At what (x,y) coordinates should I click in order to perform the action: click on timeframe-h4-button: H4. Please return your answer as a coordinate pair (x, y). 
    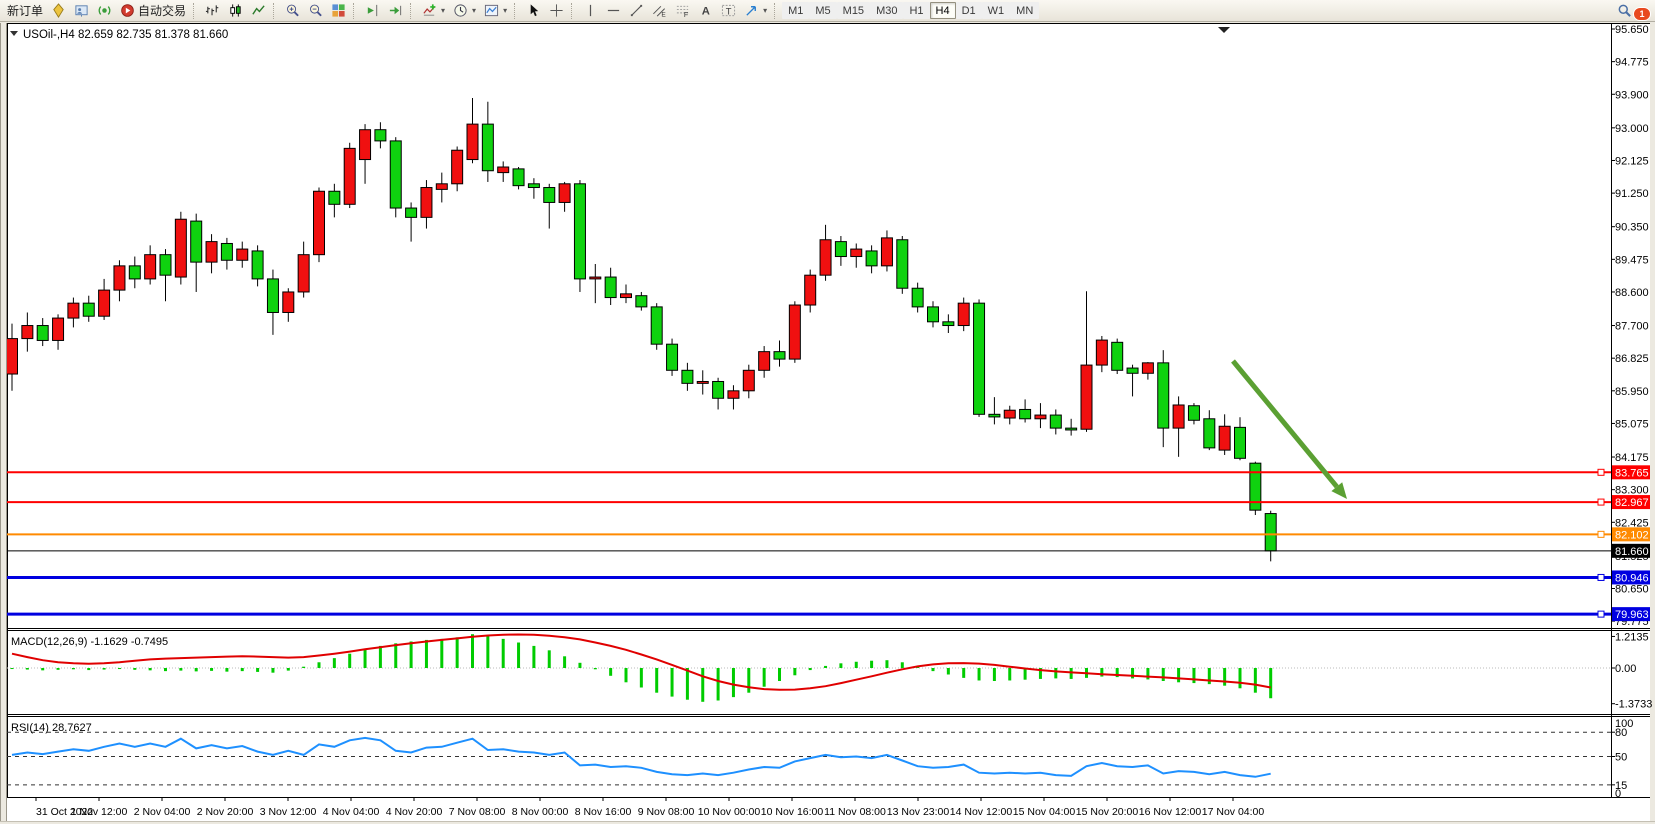
    Looking at the image, I should click on (942, 10).